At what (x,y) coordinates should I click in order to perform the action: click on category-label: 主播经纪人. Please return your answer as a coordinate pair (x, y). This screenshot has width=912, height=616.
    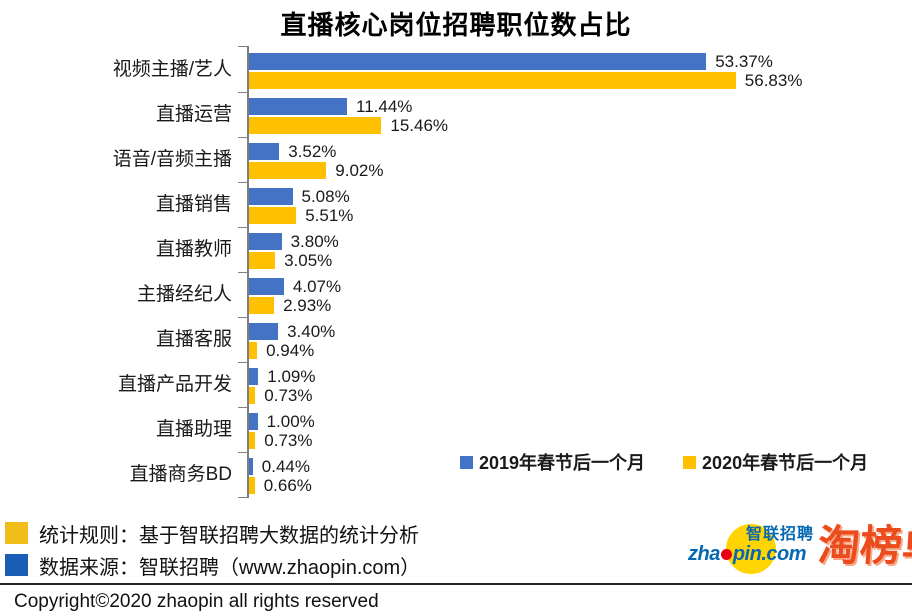
    Looking at the image, I should click on (184, 294).